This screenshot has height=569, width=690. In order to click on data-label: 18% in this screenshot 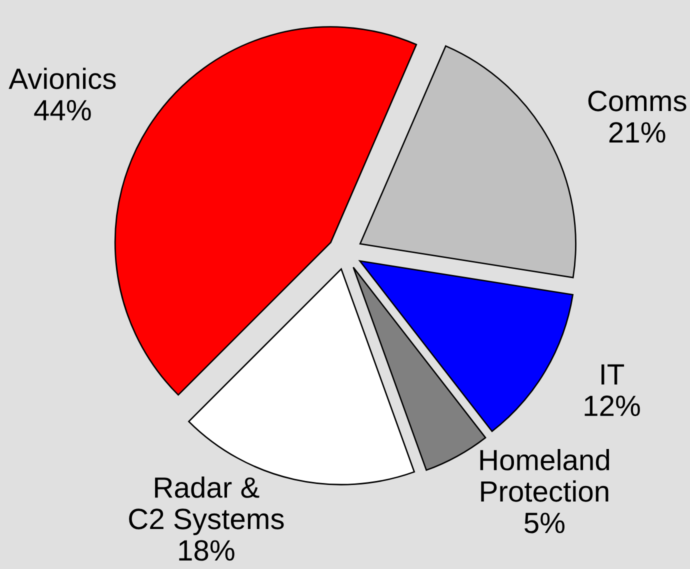, I will do `click(206, 550)`.